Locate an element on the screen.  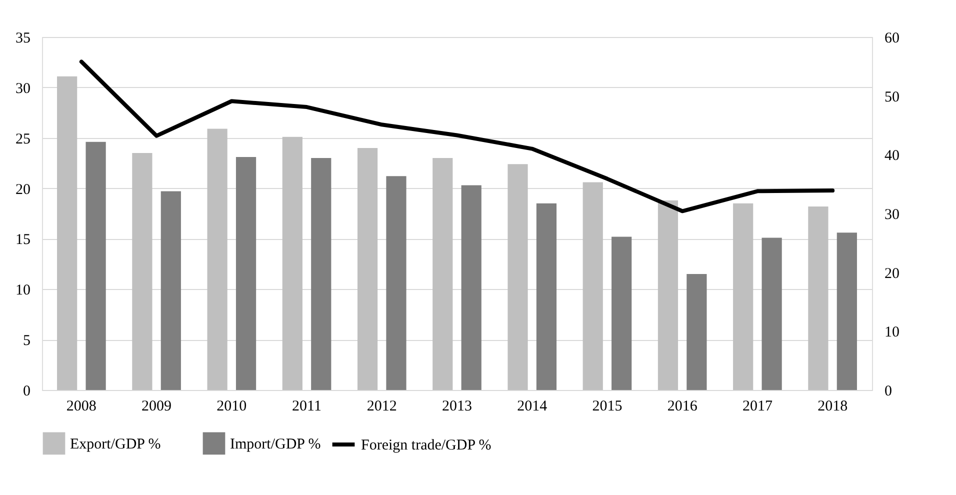
y-tick-label: 35 is located at coordinates (23, 38).